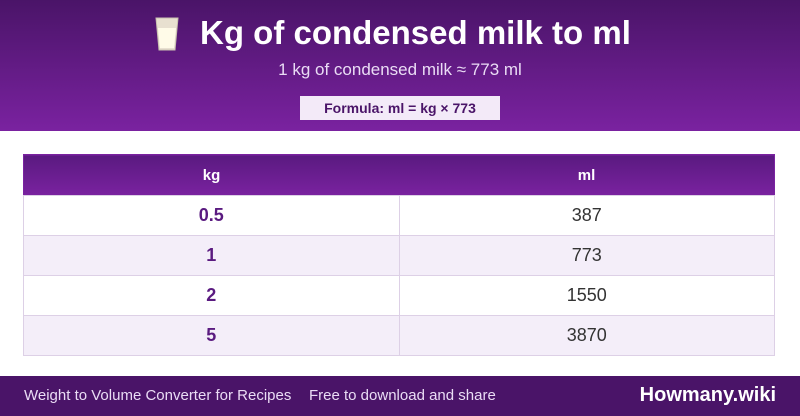  I want to click on table-row: 5 3870, so click(399, 335).